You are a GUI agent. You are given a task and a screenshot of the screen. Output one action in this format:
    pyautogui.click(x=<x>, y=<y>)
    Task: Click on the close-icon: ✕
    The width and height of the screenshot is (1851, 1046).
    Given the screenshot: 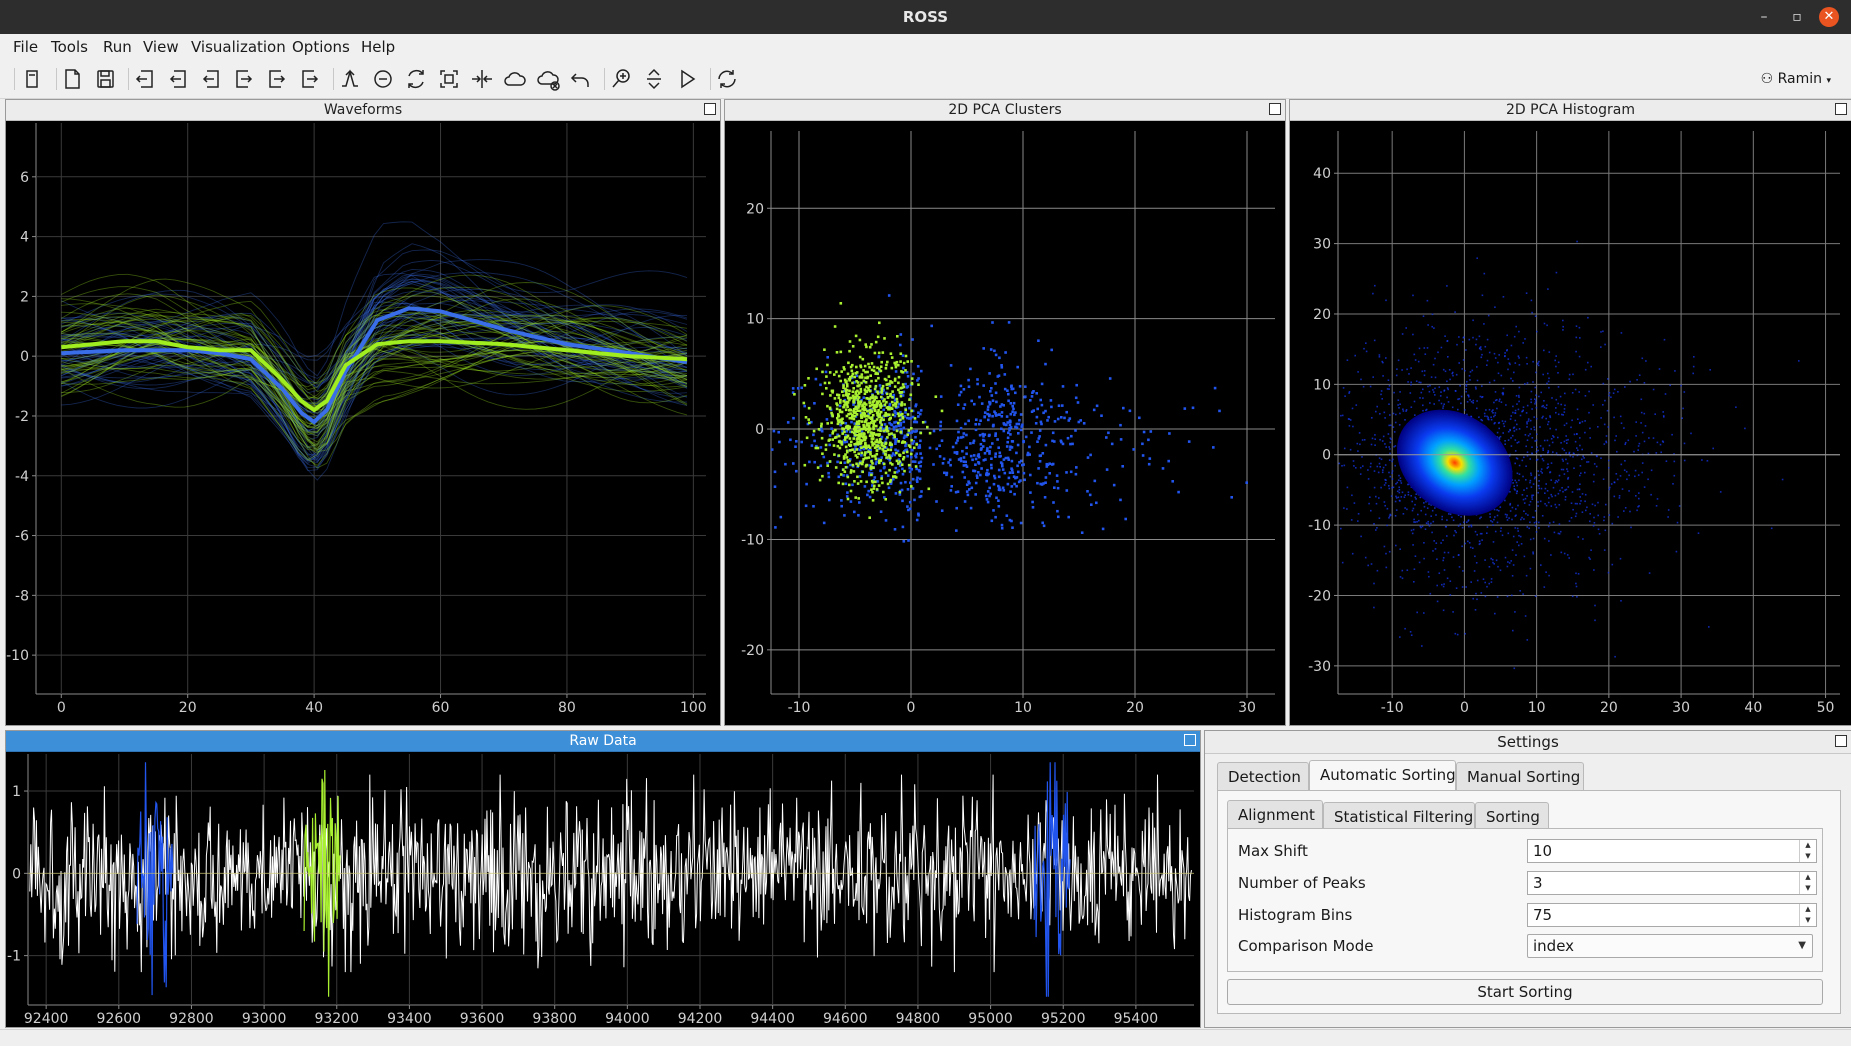 What is the action you would take?
    pyautogui.click(x=1829, y=17)
    